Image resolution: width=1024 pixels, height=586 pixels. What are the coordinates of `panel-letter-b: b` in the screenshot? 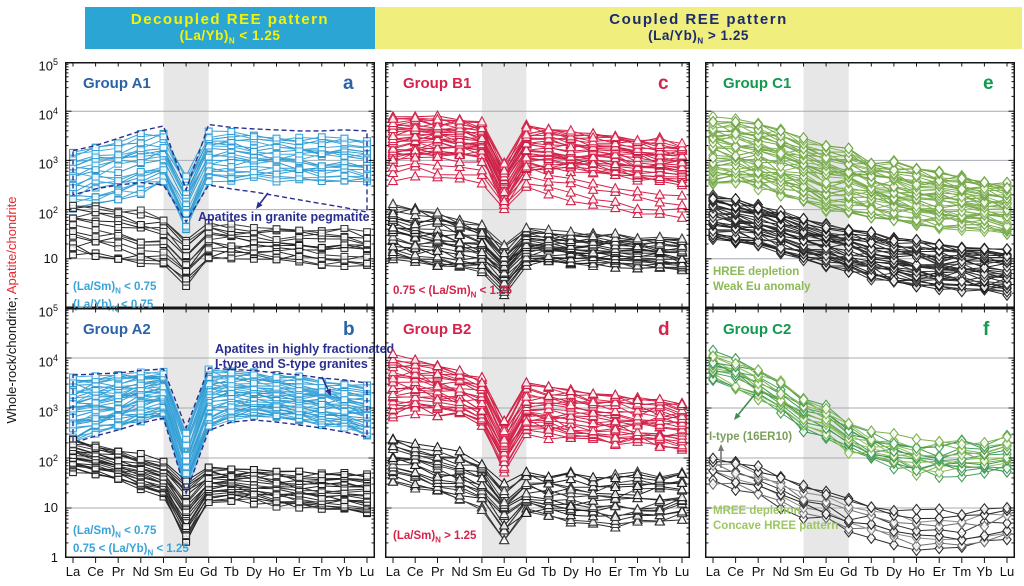 It's located at (349, 329).